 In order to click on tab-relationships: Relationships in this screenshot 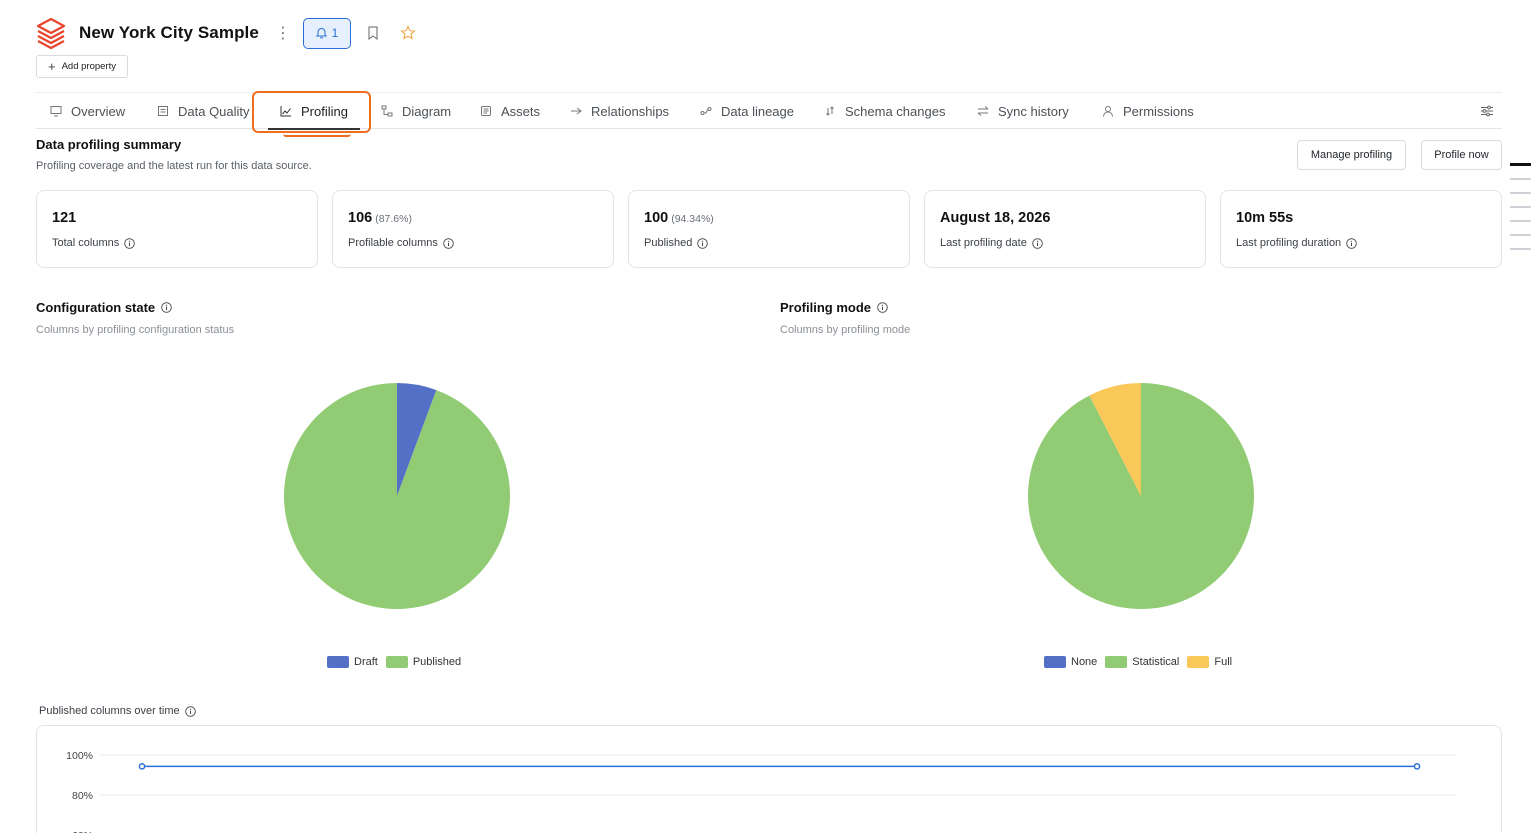, I will do `click(619, 111)`.